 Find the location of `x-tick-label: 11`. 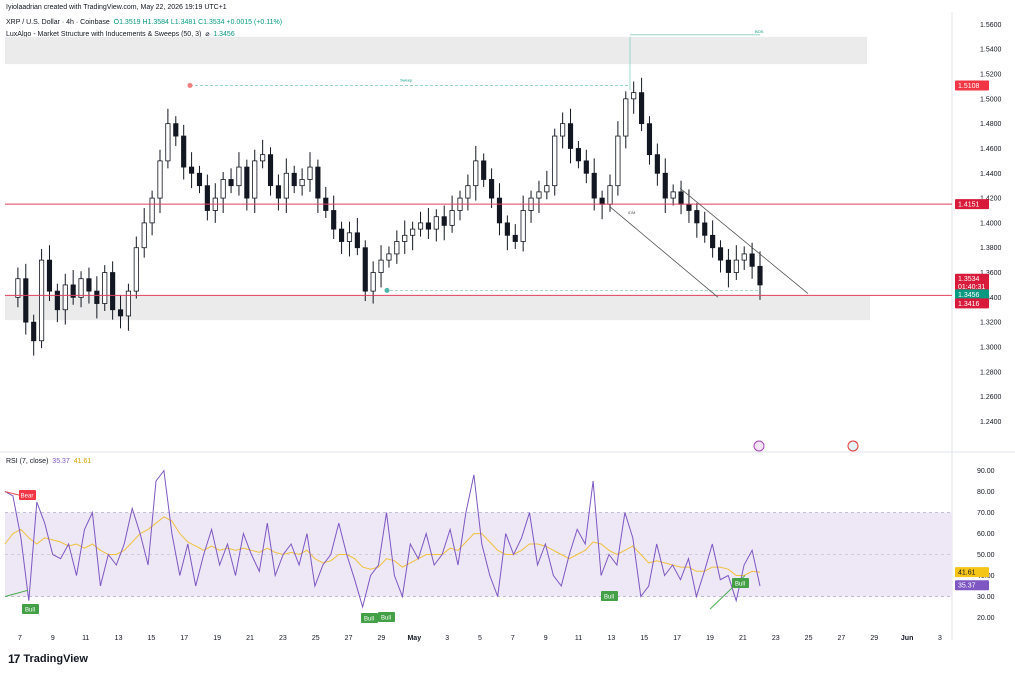

x-tick-label: 11 is located at coordinates (85, 638).